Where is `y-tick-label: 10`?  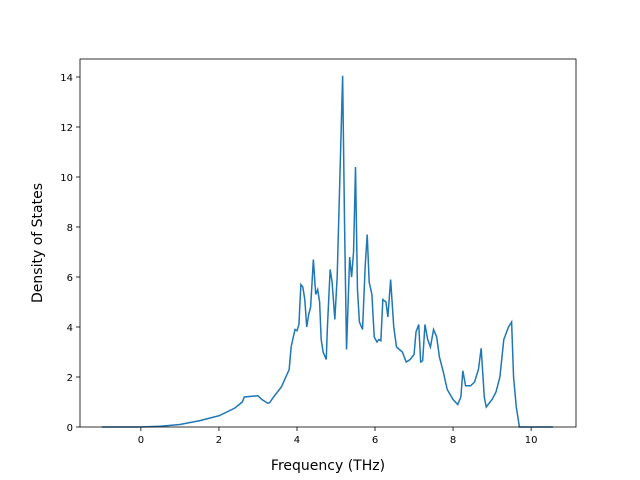 y-tick-label: 10 is located at coordinates (66, 178).